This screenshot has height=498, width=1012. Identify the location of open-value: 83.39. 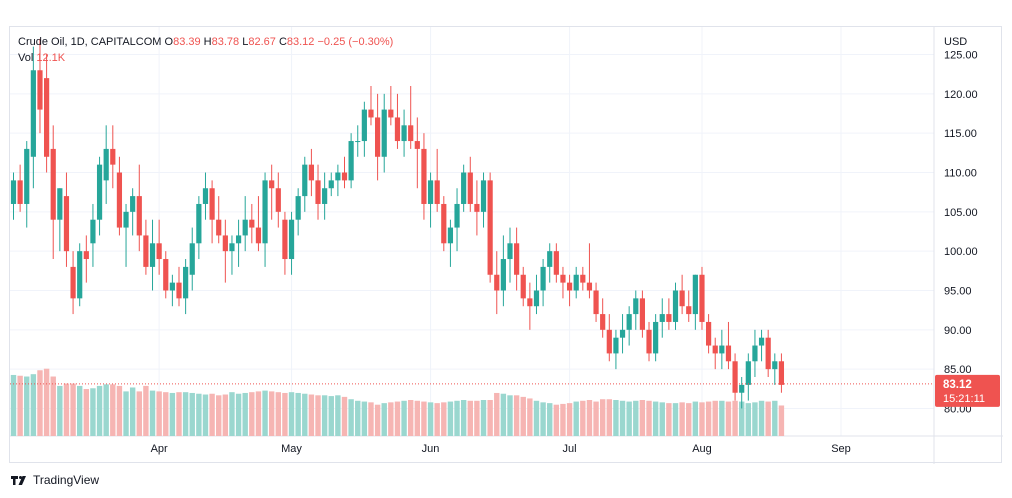
(187, 42).